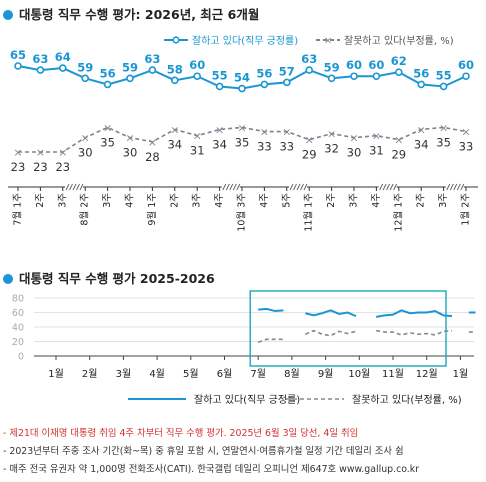 The image size is (486, 482). What do you see at coordinates (309, 155) in the screenshot?
I see `negative-data-label: 29` at bounding box center [309, 155].